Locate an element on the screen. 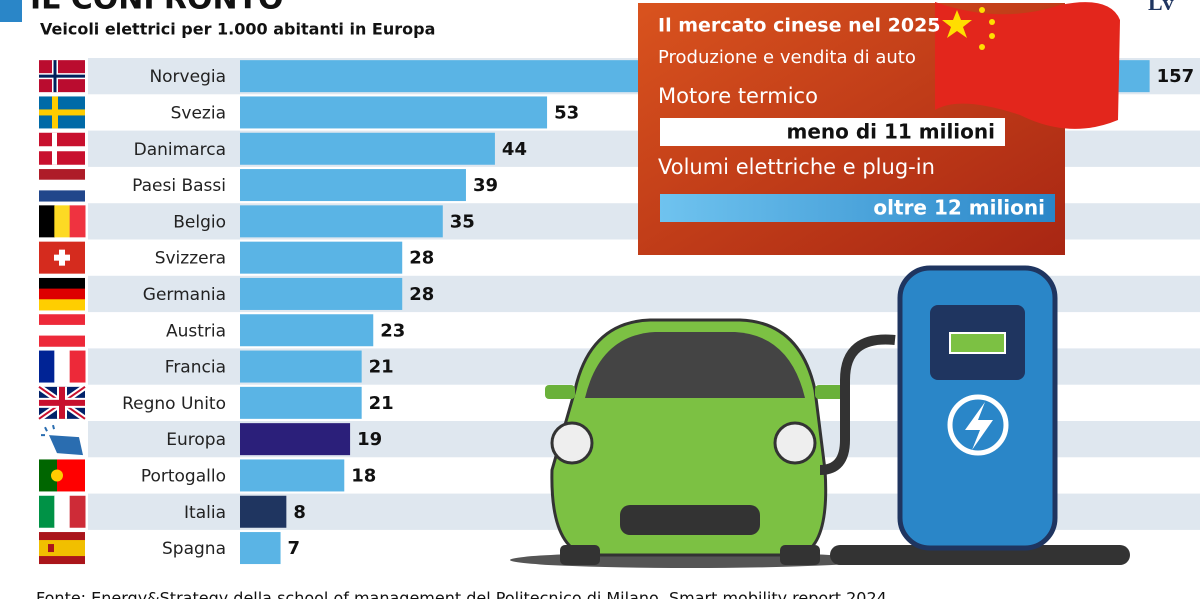 This screenshot has height=599, width=1200. inset-title: Il mercato cinese nel 2025 is located at coordinates (799, 26).